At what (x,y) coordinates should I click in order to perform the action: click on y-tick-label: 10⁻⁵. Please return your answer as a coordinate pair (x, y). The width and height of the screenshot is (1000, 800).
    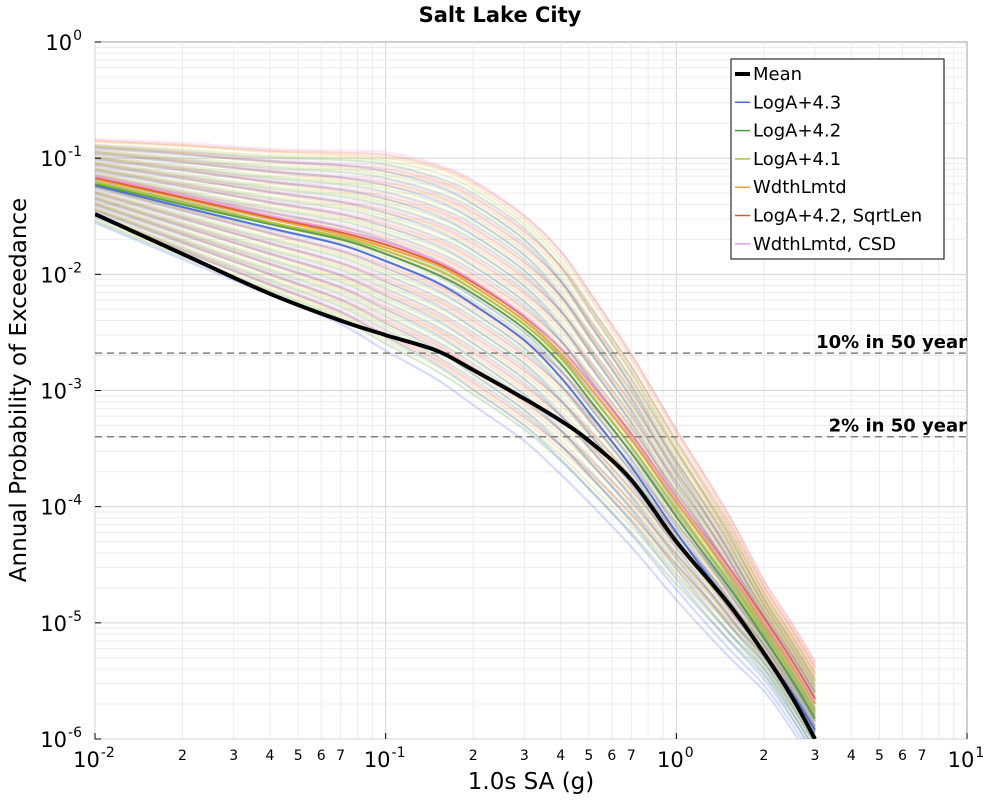
    Looking at the image, I should click on (61, 622).